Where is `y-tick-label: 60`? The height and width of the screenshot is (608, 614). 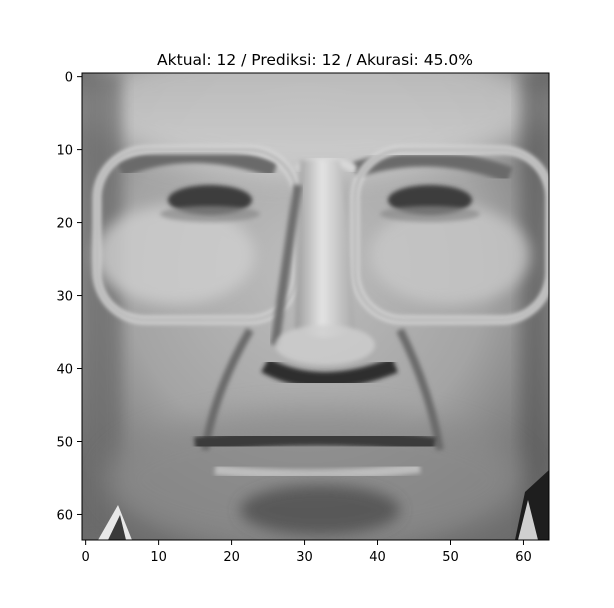 y-tick-label: 60 is located at coordinates (64, 515).